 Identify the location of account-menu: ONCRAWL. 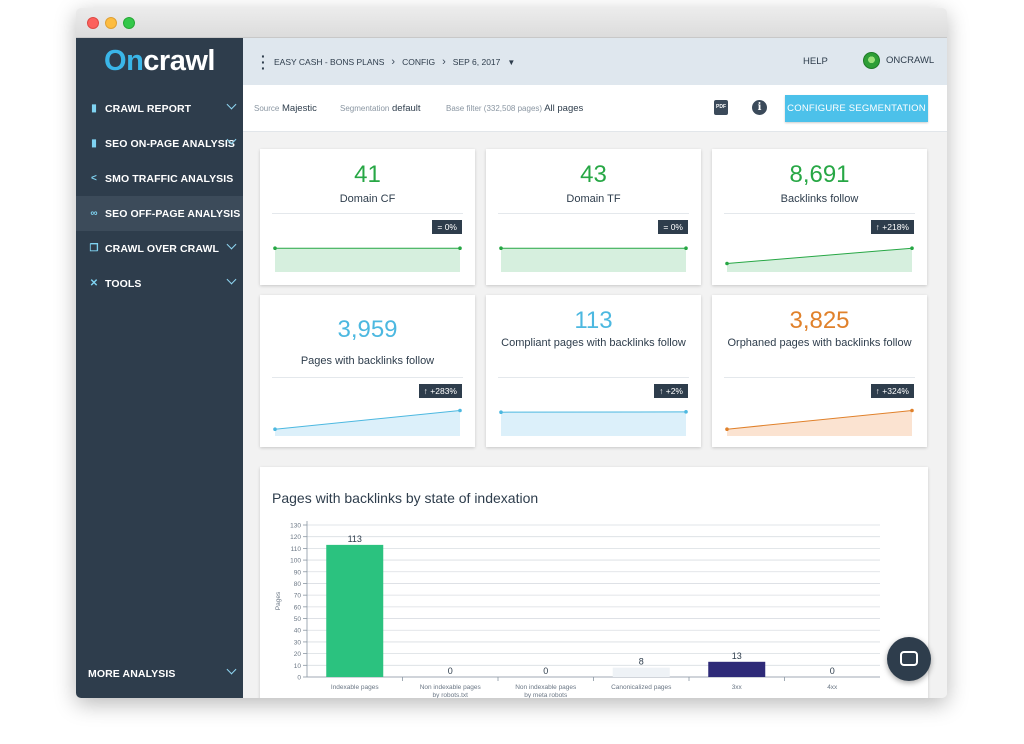
(898, 60).